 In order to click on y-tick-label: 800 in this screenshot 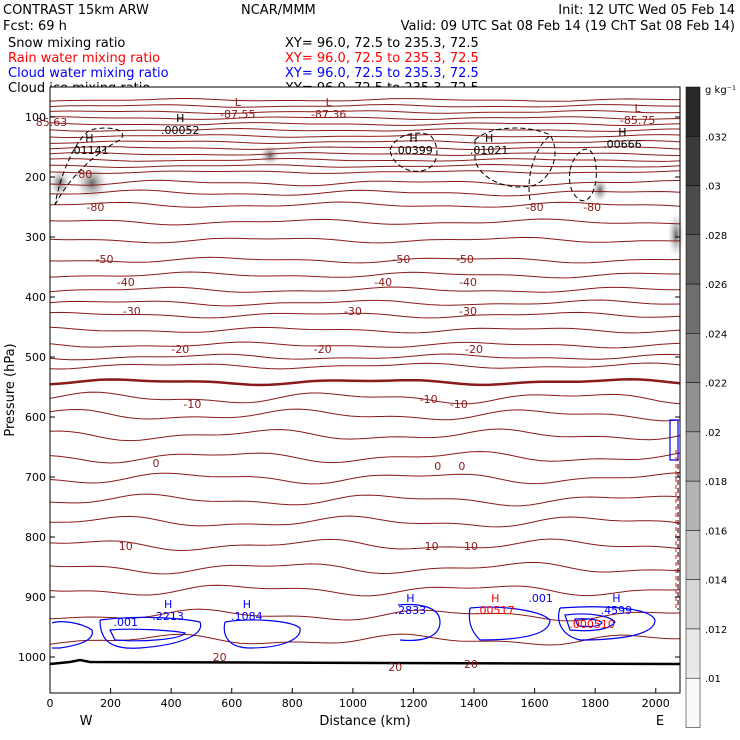, I will do `click(35, 537)`.